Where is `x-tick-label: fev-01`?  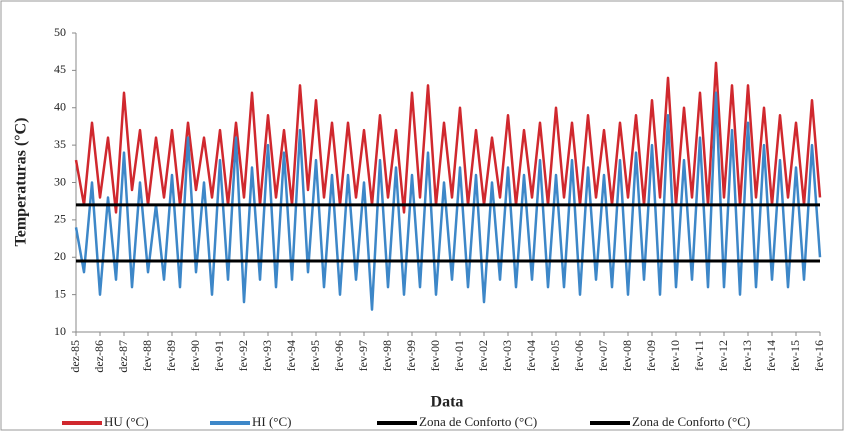
x-tick-label: fev-01 is located at coordinates (459, 355).